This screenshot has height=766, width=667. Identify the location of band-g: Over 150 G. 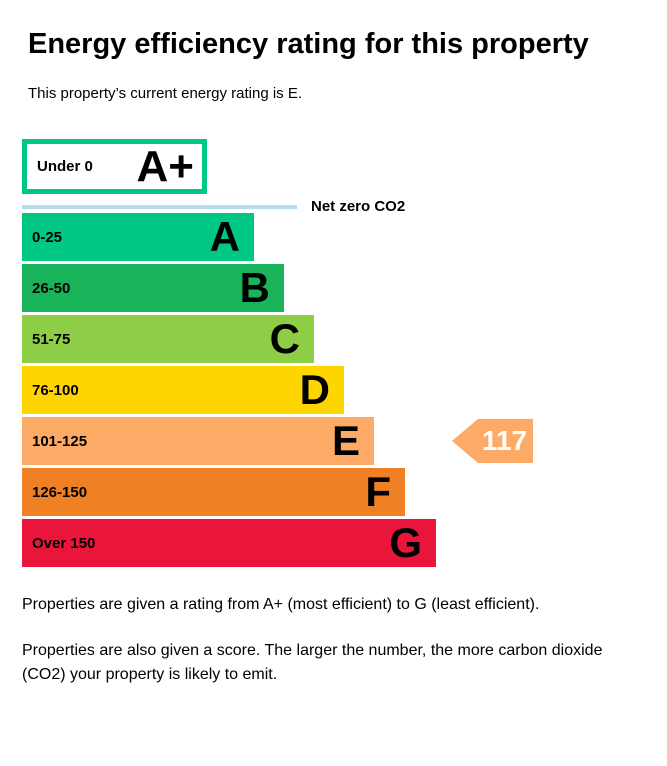
(229, 543).